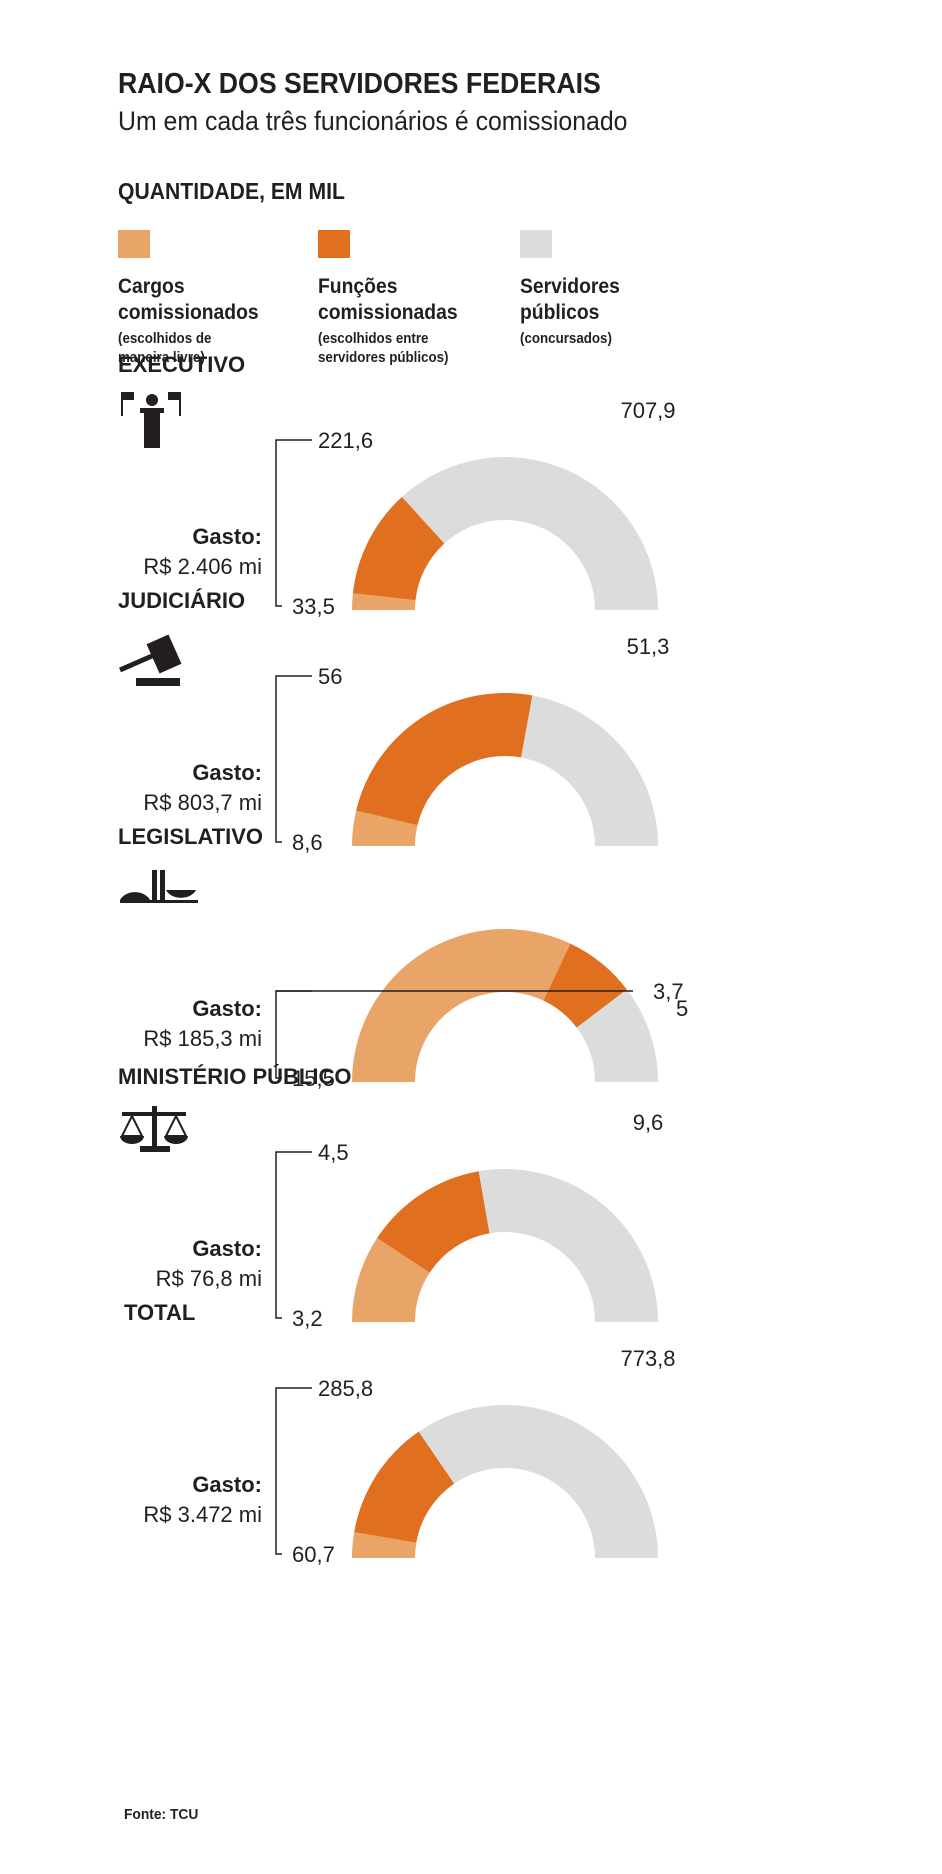 The height and width of the screenshot is (1874, 942). I want to click on value-label-cargos: 60,7, so click(313, 1554).